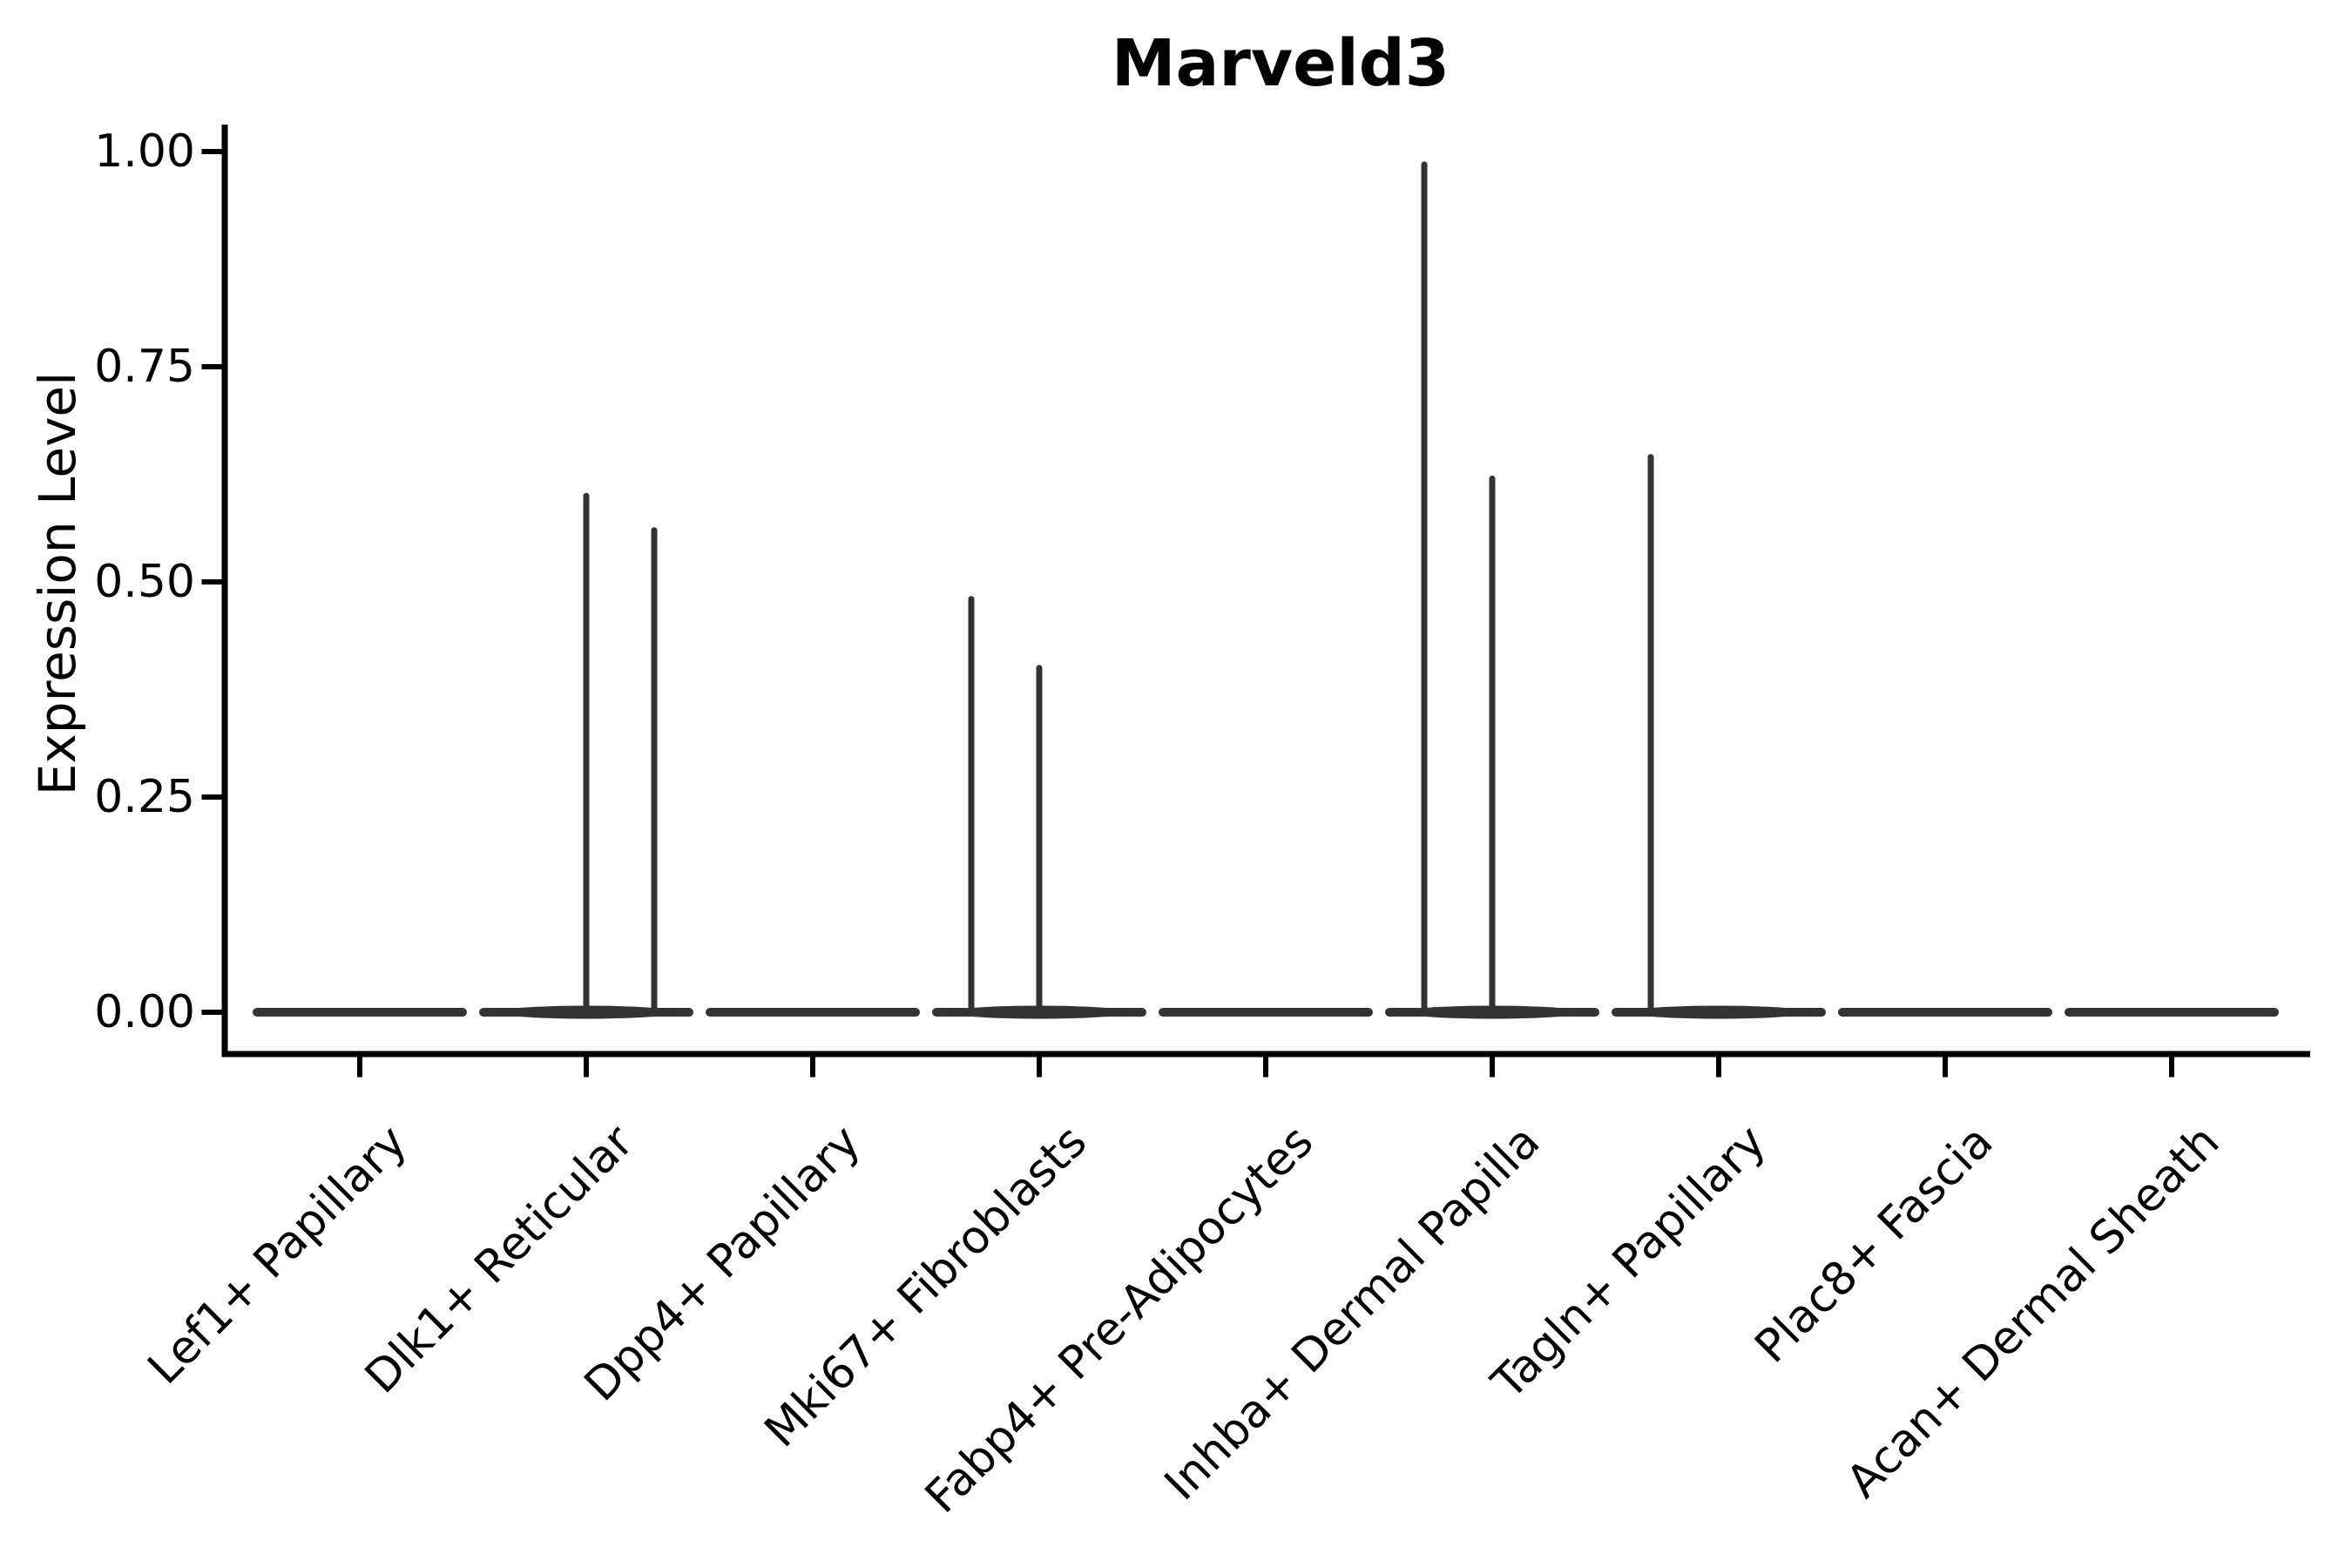 The width and height of the screenshot is (2352, 1568). What do you see at coordinates (1039, 1067) in the screenshot?
I see `x-tick-mki67-fibroblasts` at bounding box center [1039, 1067].